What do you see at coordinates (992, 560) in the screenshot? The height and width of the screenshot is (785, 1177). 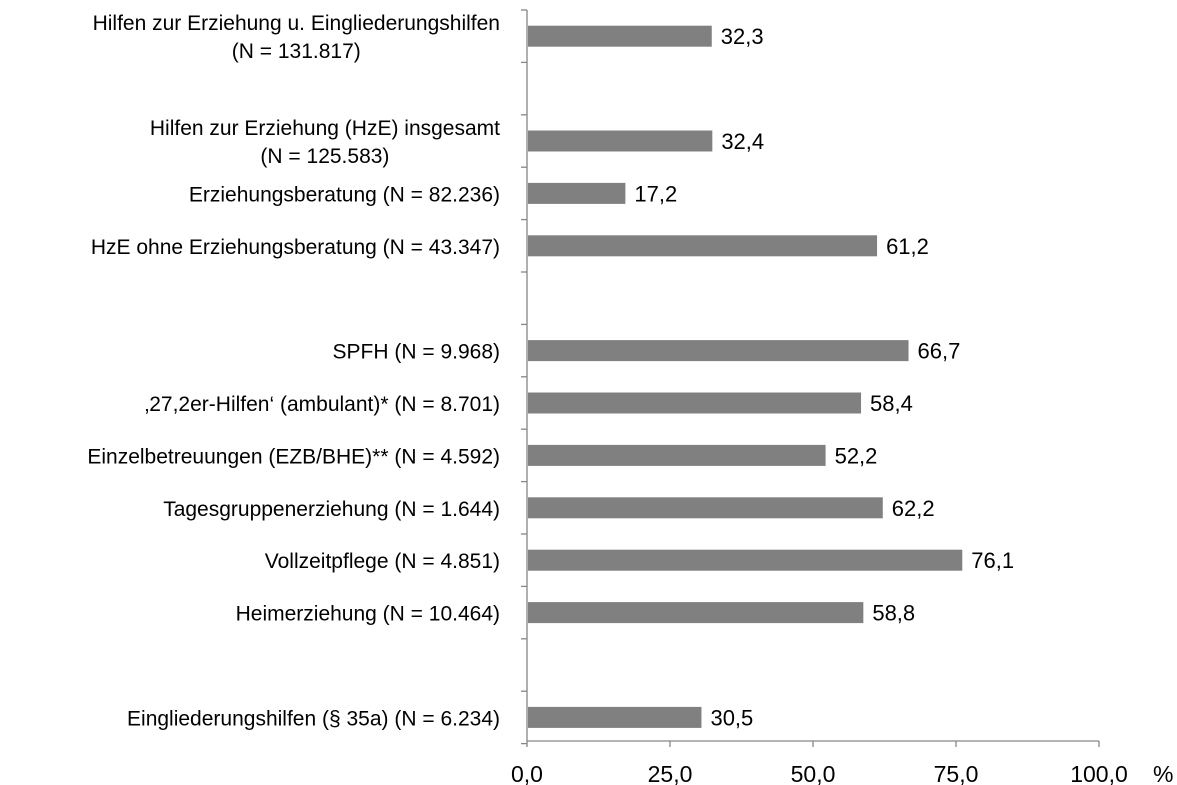 I see `bar-value-label: 76,1` at bounding box center [992, 560].